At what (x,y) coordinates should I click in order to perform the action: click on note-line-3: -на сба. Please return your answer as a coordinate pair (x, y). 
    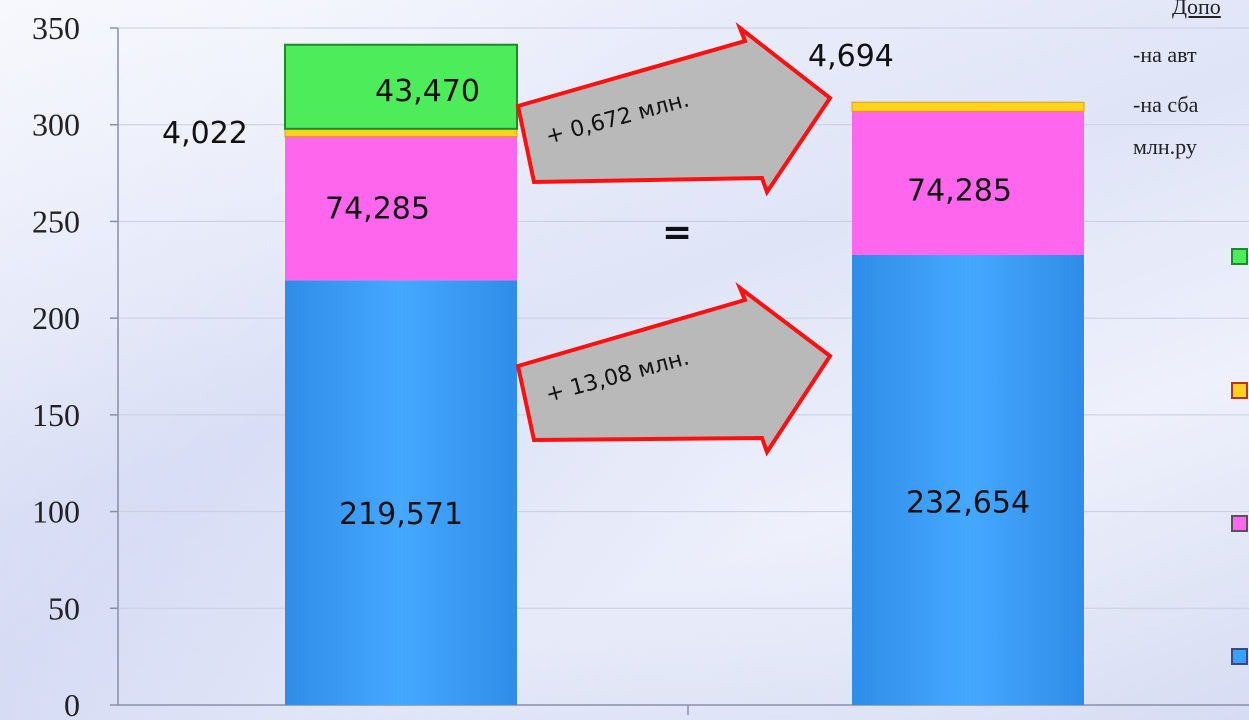
    Looking at the image, I should click on (1166, 104).